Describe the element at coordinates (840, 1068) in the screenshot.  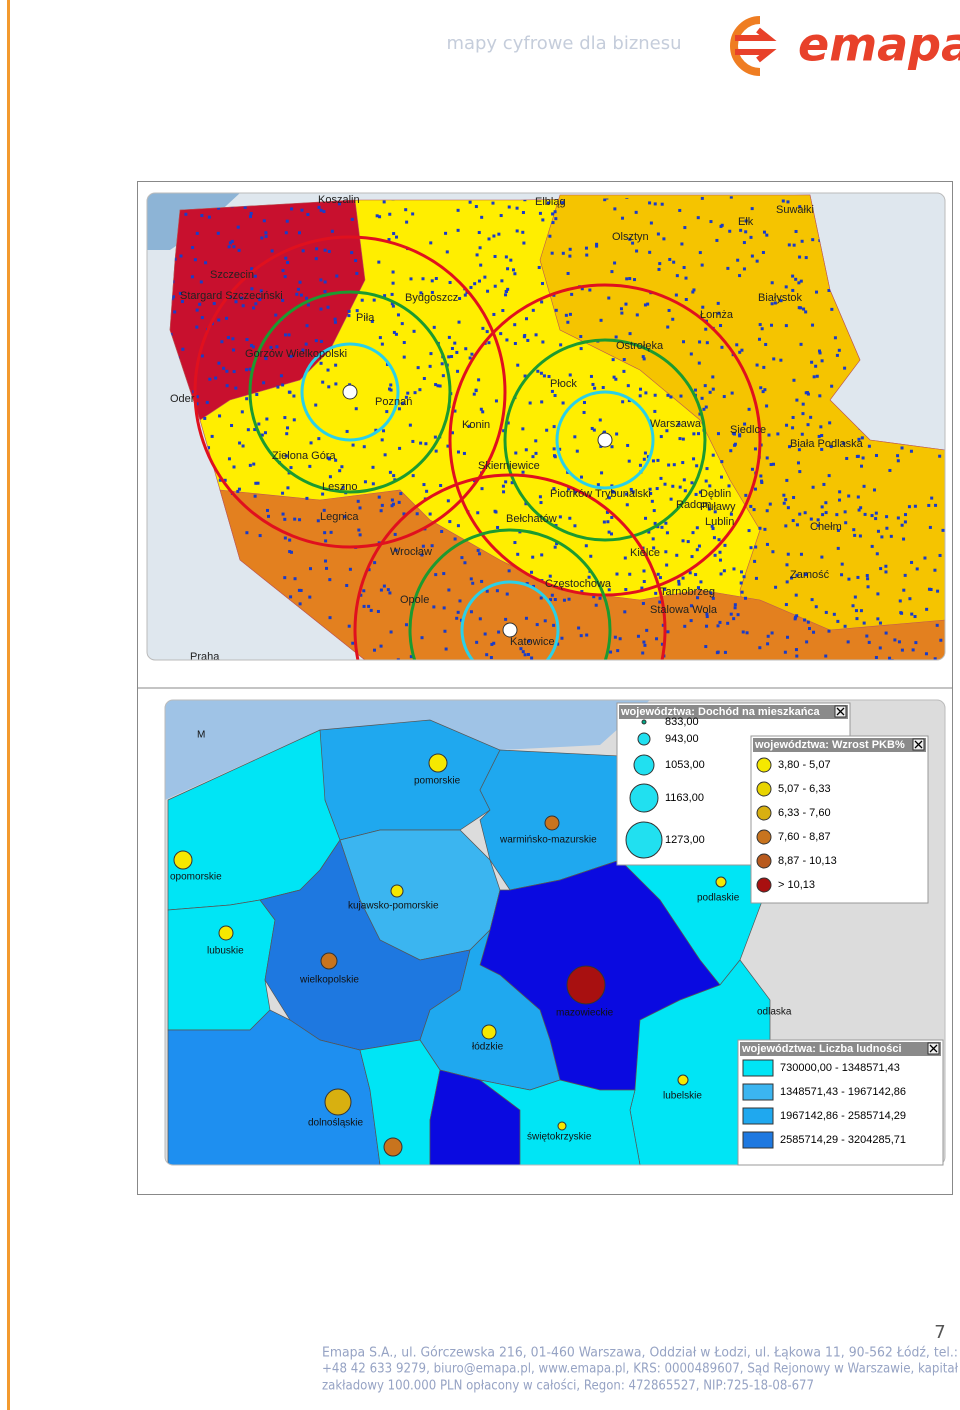
I see `legend-item: 730000,00 - 1348571,43` at that location.